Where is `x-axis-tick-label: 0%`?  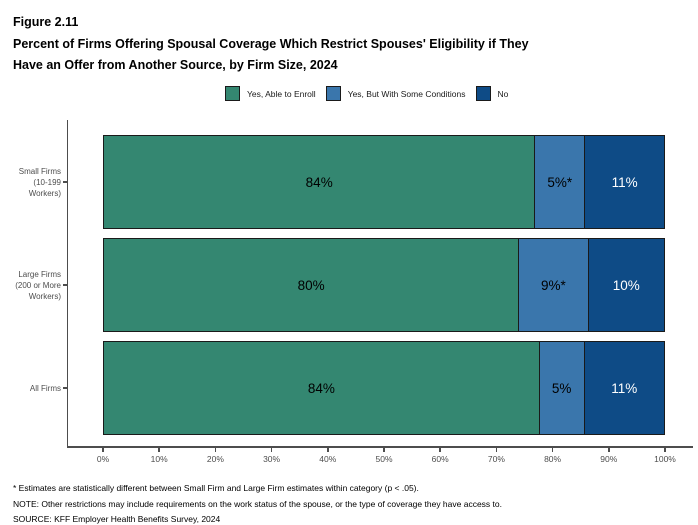 x-axis-tick-label: 0% is located at coordinates (103, 459).